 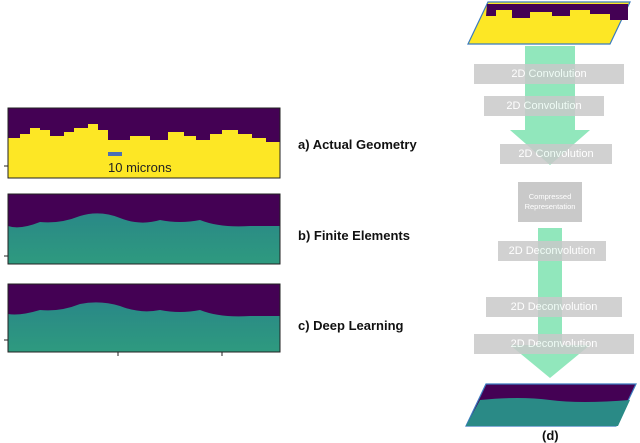 What do you see at coordinates (142, 143) in the screenshot?
I see `actual-geometry-plot` at bounding box center [142, 143].